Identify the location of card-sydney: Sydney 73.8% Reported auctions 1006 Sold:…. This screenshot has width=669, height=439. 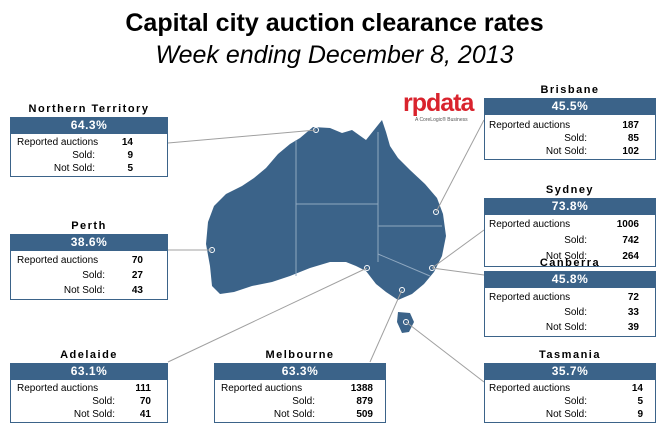
(570, 225).